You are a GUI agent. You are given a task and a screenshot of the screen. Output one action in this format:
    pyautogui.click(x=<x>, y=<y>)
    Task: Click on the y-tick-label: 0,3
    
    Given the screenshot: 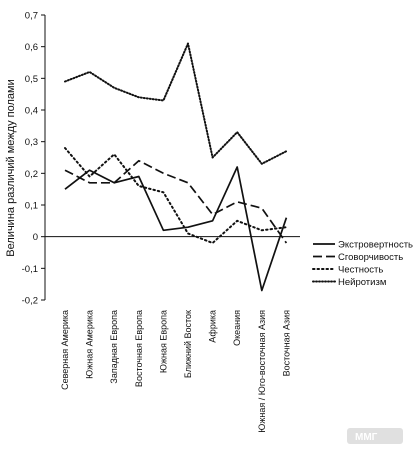 What is the action you would take?
    pyautogui.click(x=31, y=142)
    